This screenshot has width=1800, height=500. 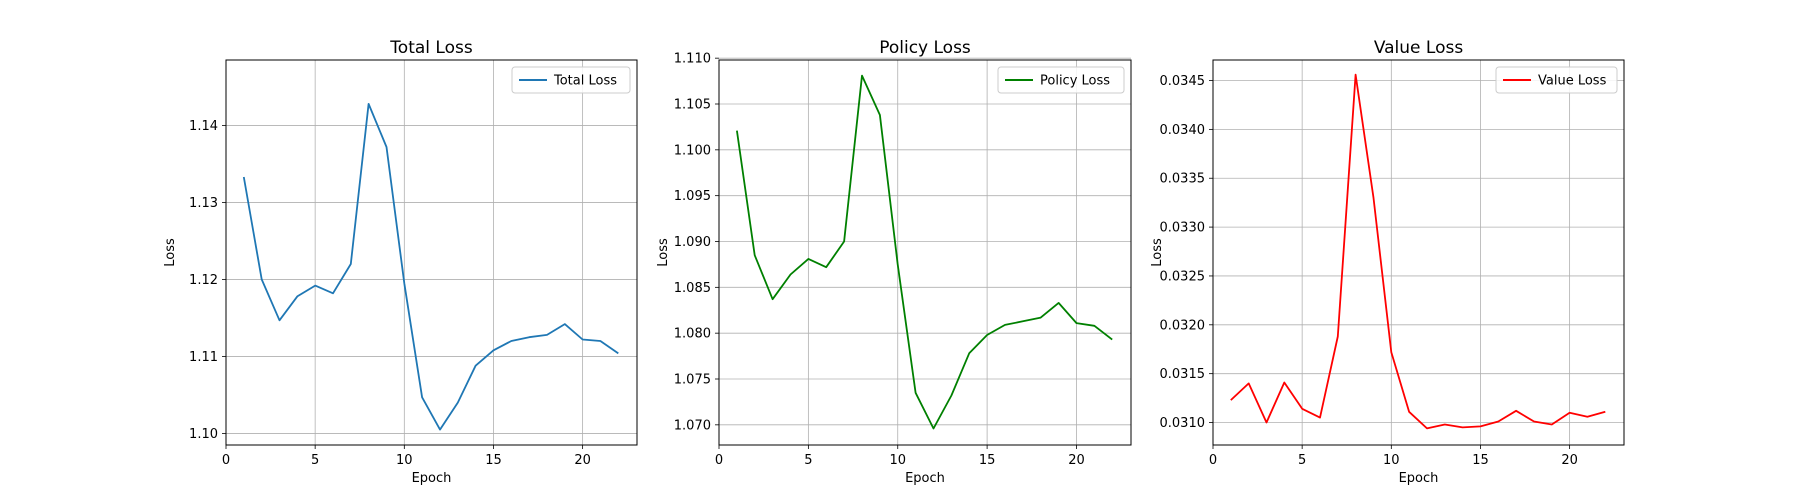 What do you see at coordinates (1183, 228) in the screenshot?
I see `y-tick-label: 0.0330` at bounding box center [1183, 228].